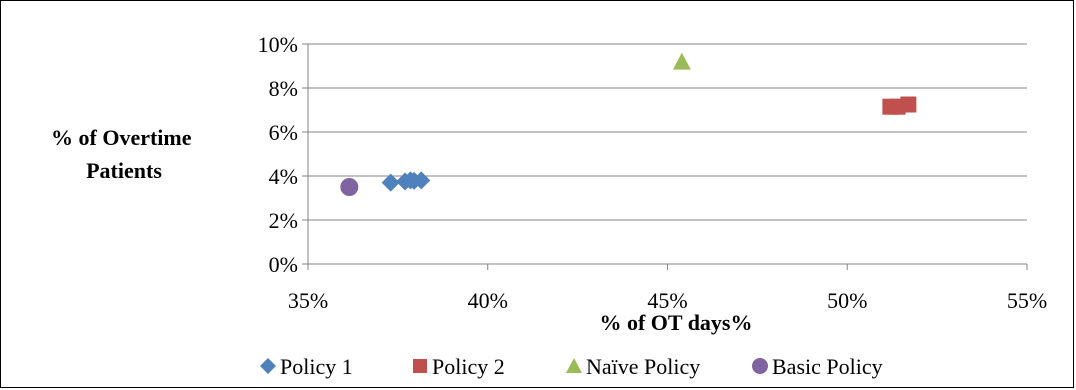 The height and width of the screenshot is (390, 1076). Describe the element at coordinates (316, 366) in the screenshot. I see `legend-label-policy-1: Policy 1` at that location.